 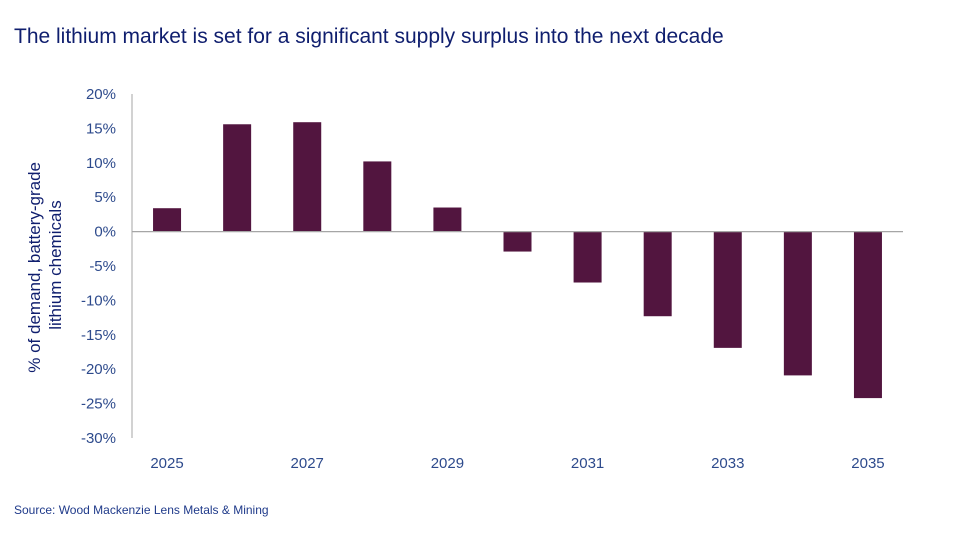 What do you see at coordinates (105, 232) in the screenshot?
I see `y-tick-label: 0%` at bounding box center [105, 232].